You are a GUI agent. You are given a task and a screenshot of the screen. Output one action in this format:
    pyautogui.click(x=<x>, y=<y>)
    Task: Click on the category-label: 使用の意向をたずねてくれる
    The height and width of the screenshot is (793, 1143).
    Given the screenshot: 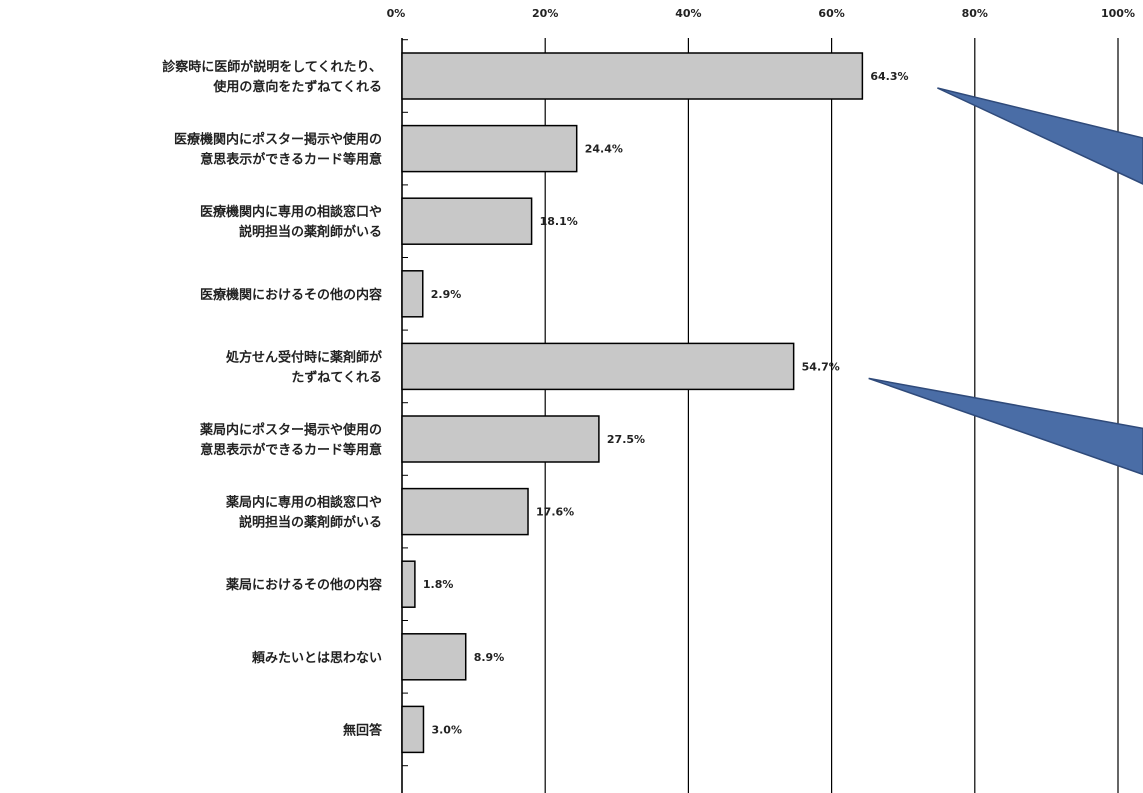 What is the action you would take?
    pyautogui.click(x=297, y=87)
    